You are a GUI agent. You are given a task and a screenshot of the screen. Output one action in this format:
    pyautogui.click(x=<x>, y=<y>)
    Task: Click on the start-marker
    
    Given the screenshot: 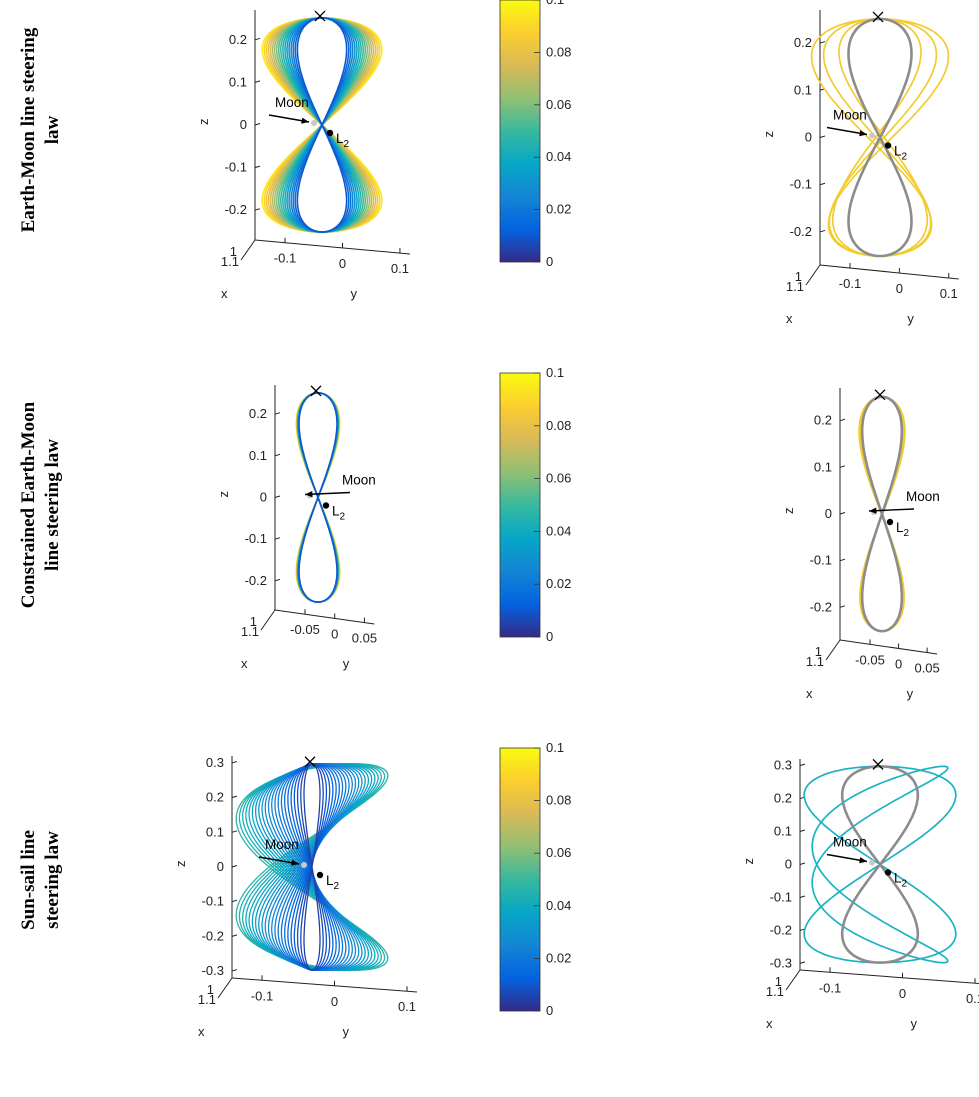 What is the action you would take?
    pyautogui.click(x=878, y=17)
    